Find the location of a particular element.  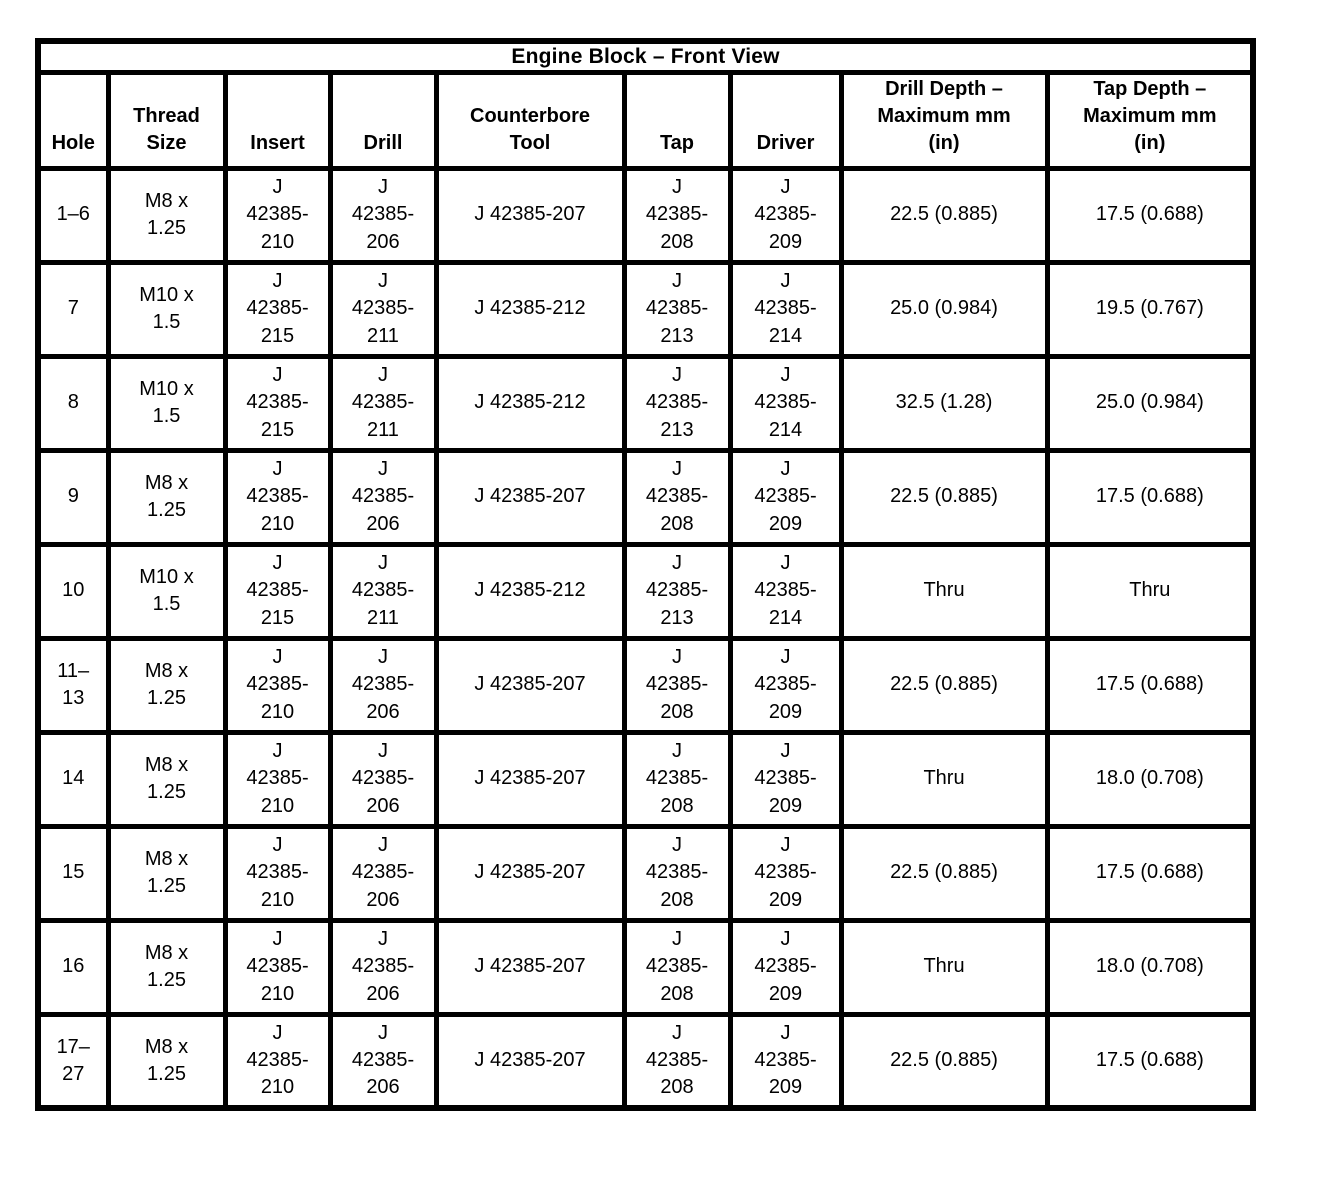

column-header-drill-depth: Drill Depth – Maximum mm (in) is located at coordinates (944, 120).